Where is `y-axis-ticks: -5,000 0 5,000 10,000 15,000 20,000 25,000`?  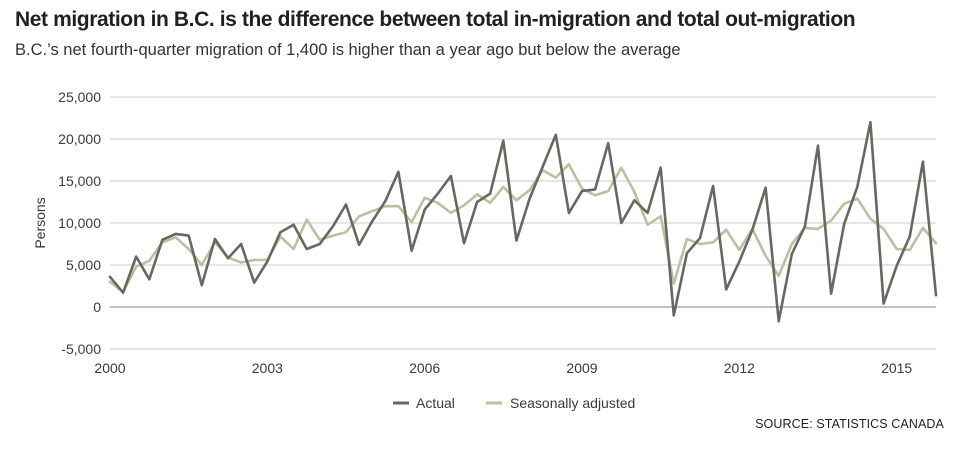 y-axis-ticks: -5,000 0 5,000 10,000 15,000 20,000 25,000 is located at coordinates (79, 223).